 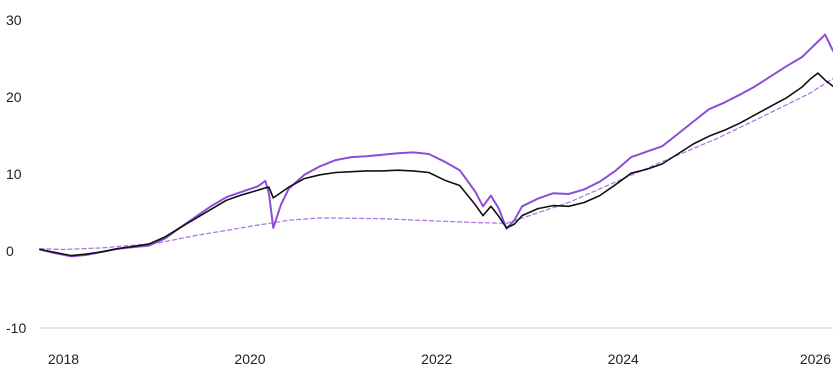 I want to click on x-tick-label: 2022, so click(x=436, y=359).